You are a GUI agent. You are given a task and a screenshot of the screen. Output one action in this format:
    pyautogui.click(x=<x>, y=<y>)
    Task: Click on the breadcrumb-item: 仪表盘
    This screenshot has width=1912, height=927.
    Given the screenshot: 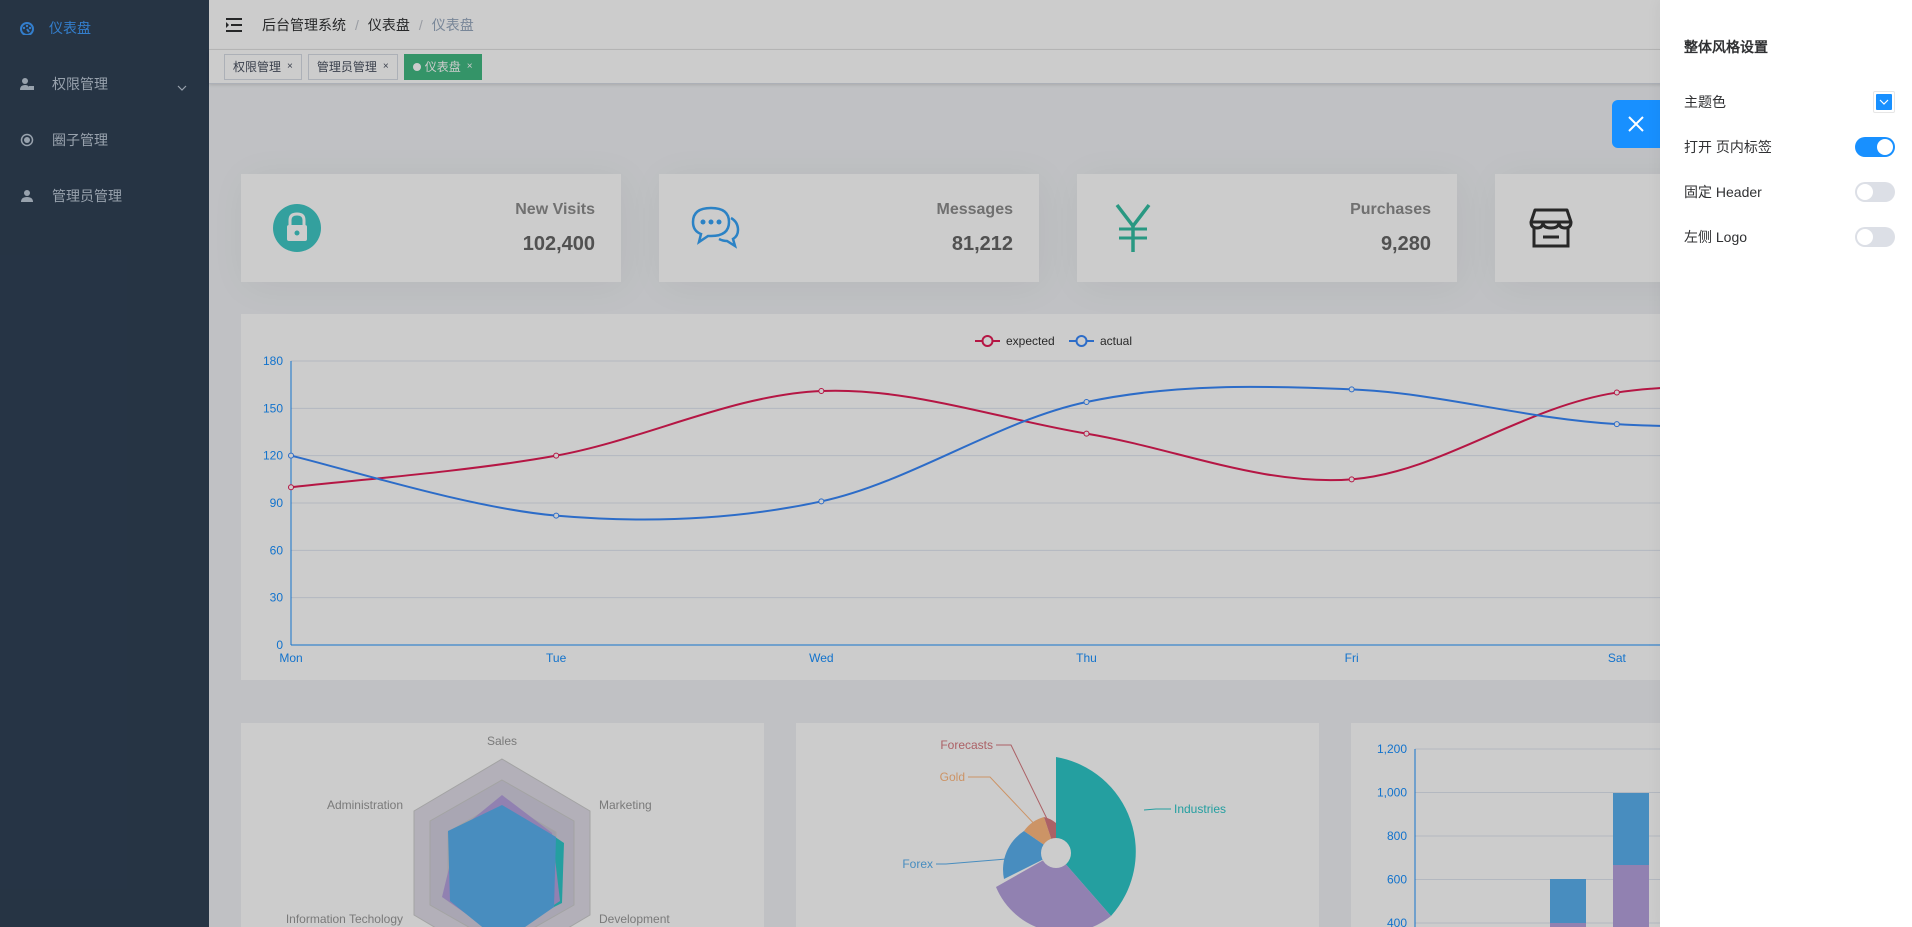 What is the action you would take?
    pyautogui.click(x=388, y=24)
    